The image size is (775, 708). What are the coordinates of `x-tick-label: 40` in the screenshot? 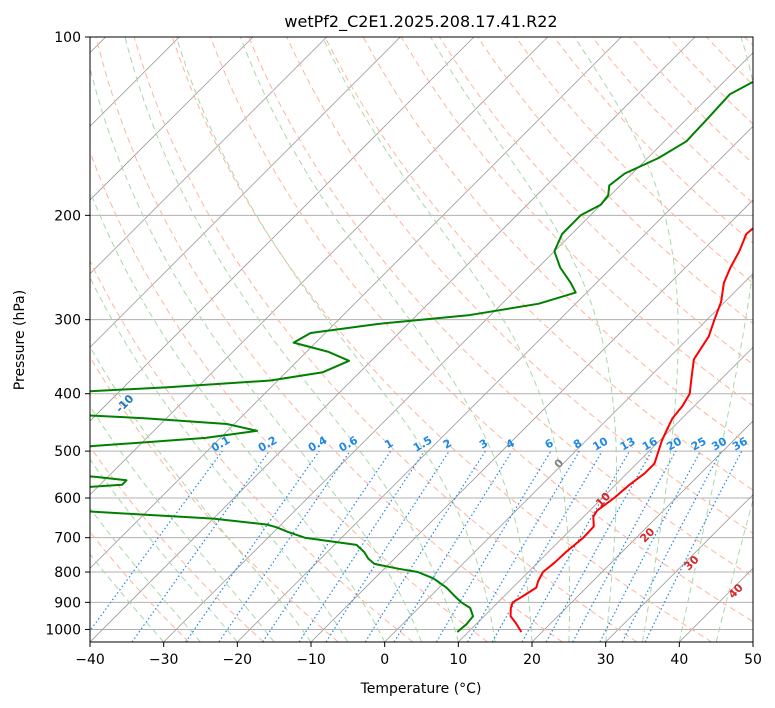 It's located at (679, 660).